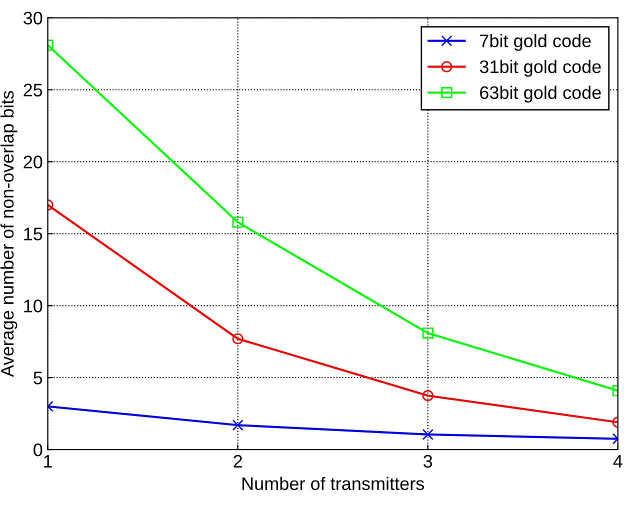 This screenshot has width=637, height=508. I want to click on y-tick-label: 5, so click(38, 378).